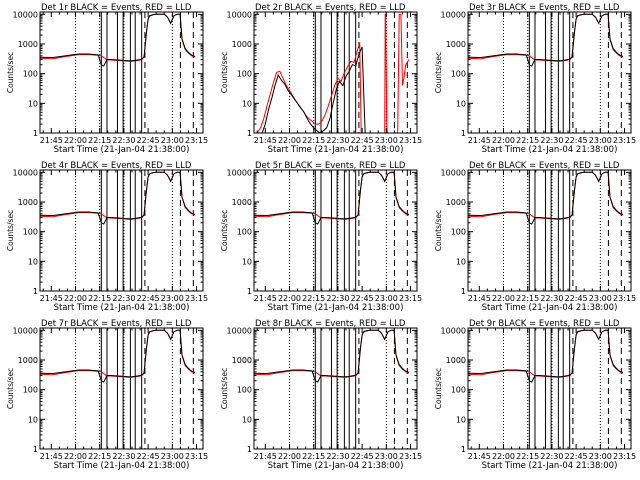 The image size is (640, 480). I want to click on panel-title: Det 4r BLACK = Events, RED = LLD, so click(116, 166).